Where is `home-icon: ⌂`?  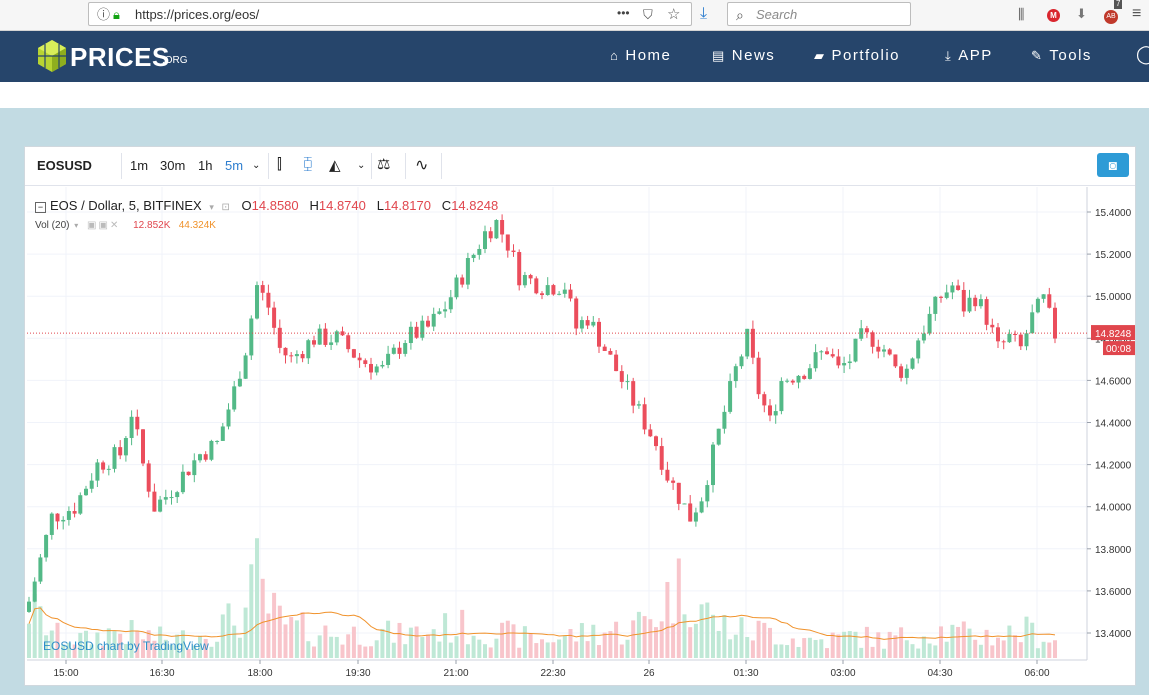 home-icon: ⌂ is located at coordinates (615, 55).